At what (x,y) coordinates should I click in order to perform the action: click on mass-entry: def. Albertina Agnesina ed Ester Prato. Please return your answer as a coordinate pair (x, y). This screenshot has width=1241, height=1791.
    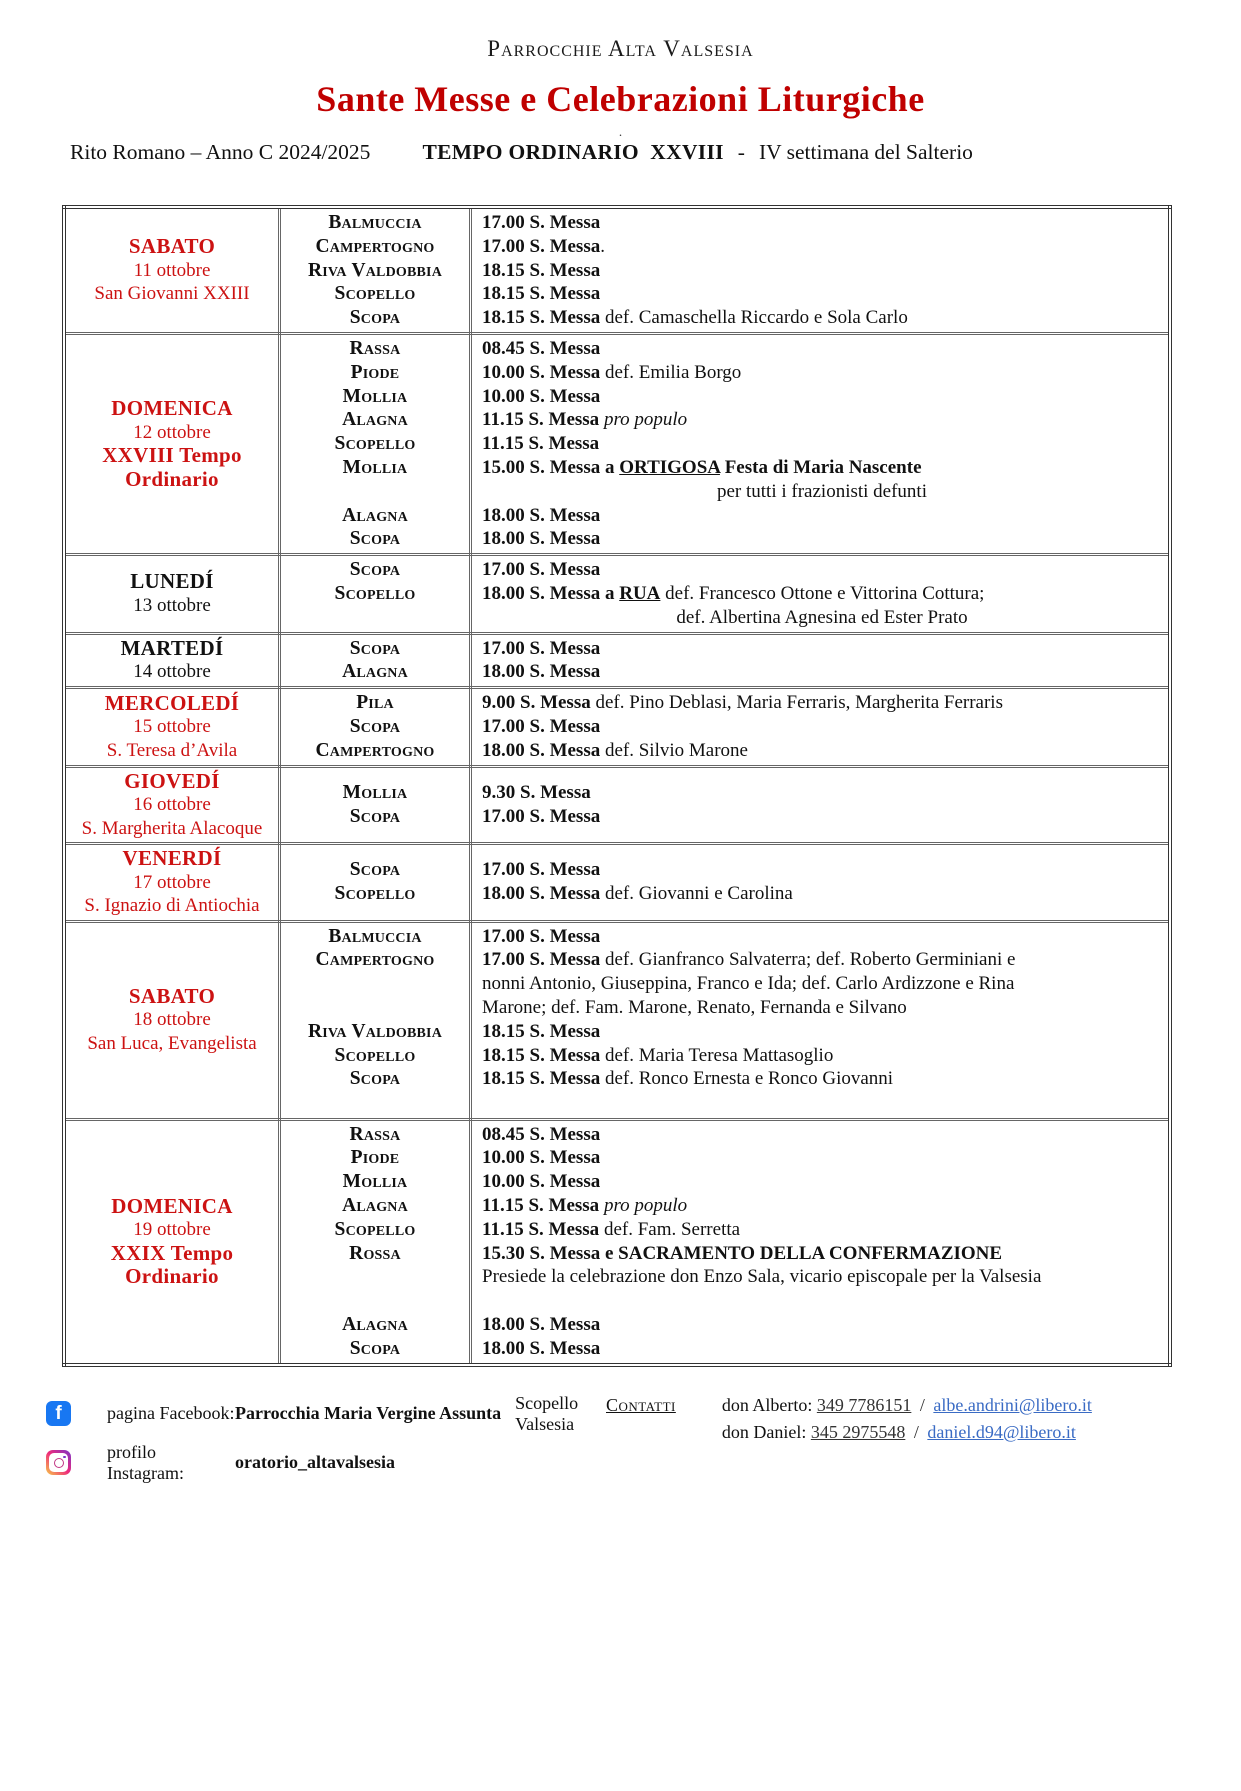
    Looking at the image, I should click on (822, 617).